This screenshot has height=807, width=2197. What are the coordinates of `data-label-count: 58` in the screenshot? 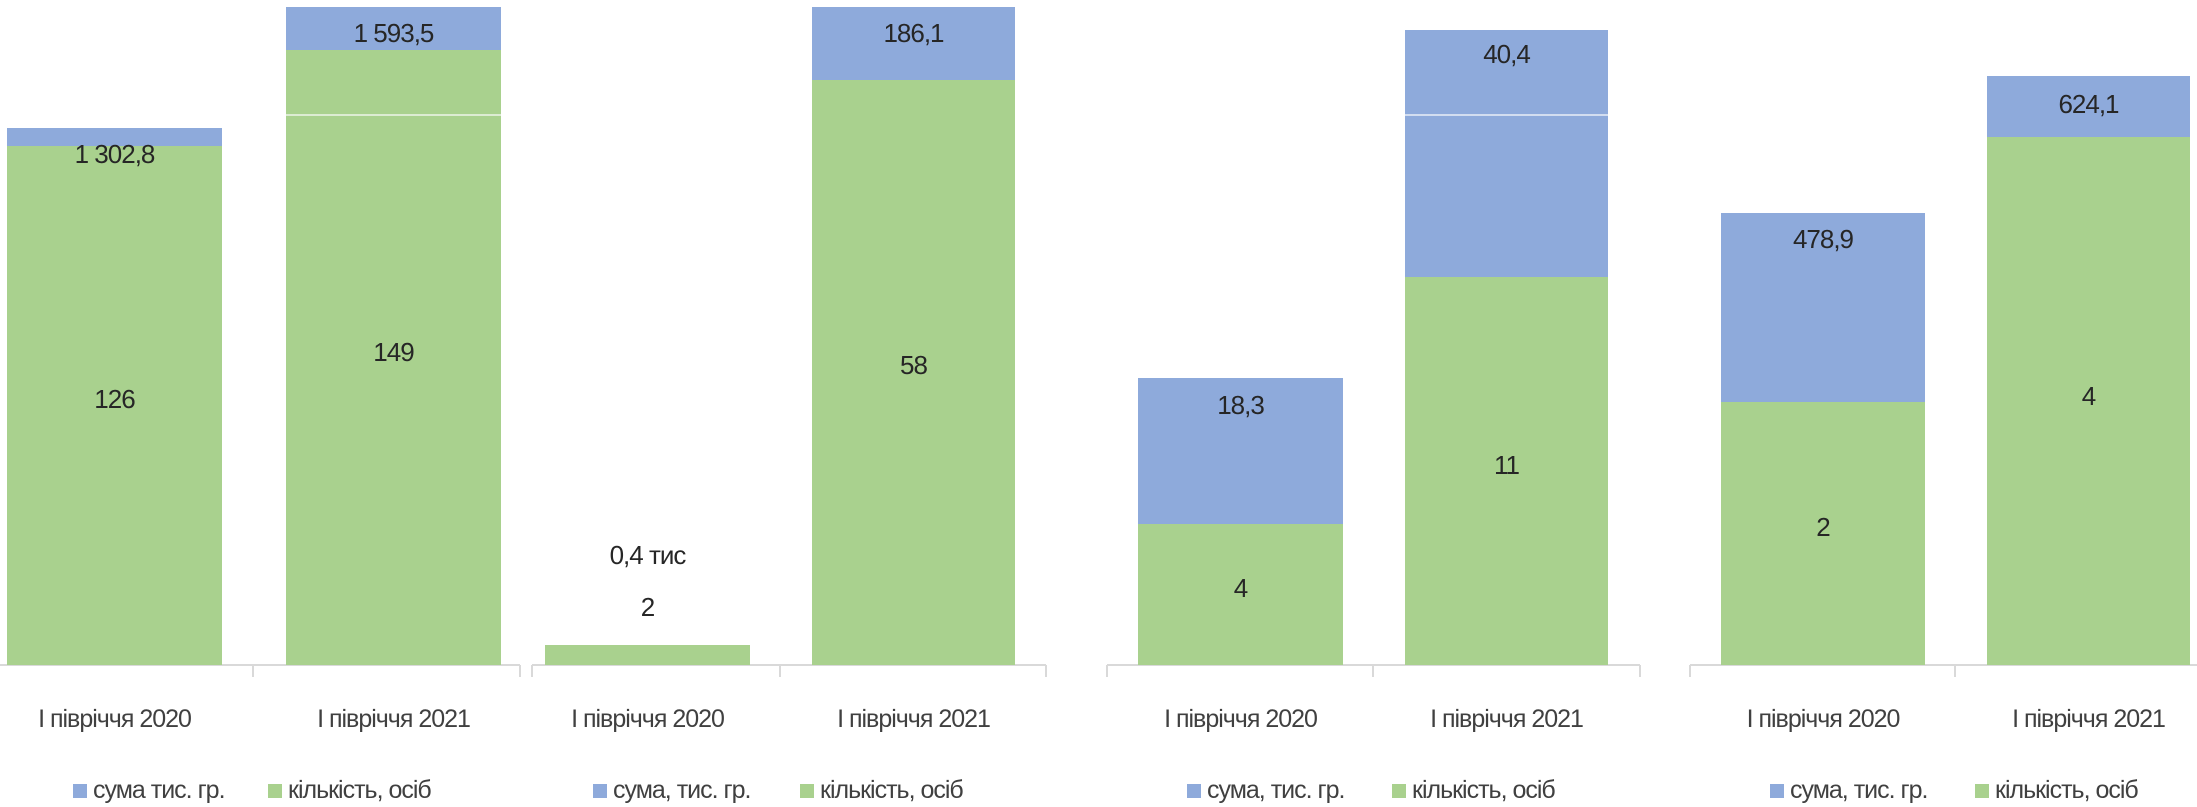 It's located at (913, 365).